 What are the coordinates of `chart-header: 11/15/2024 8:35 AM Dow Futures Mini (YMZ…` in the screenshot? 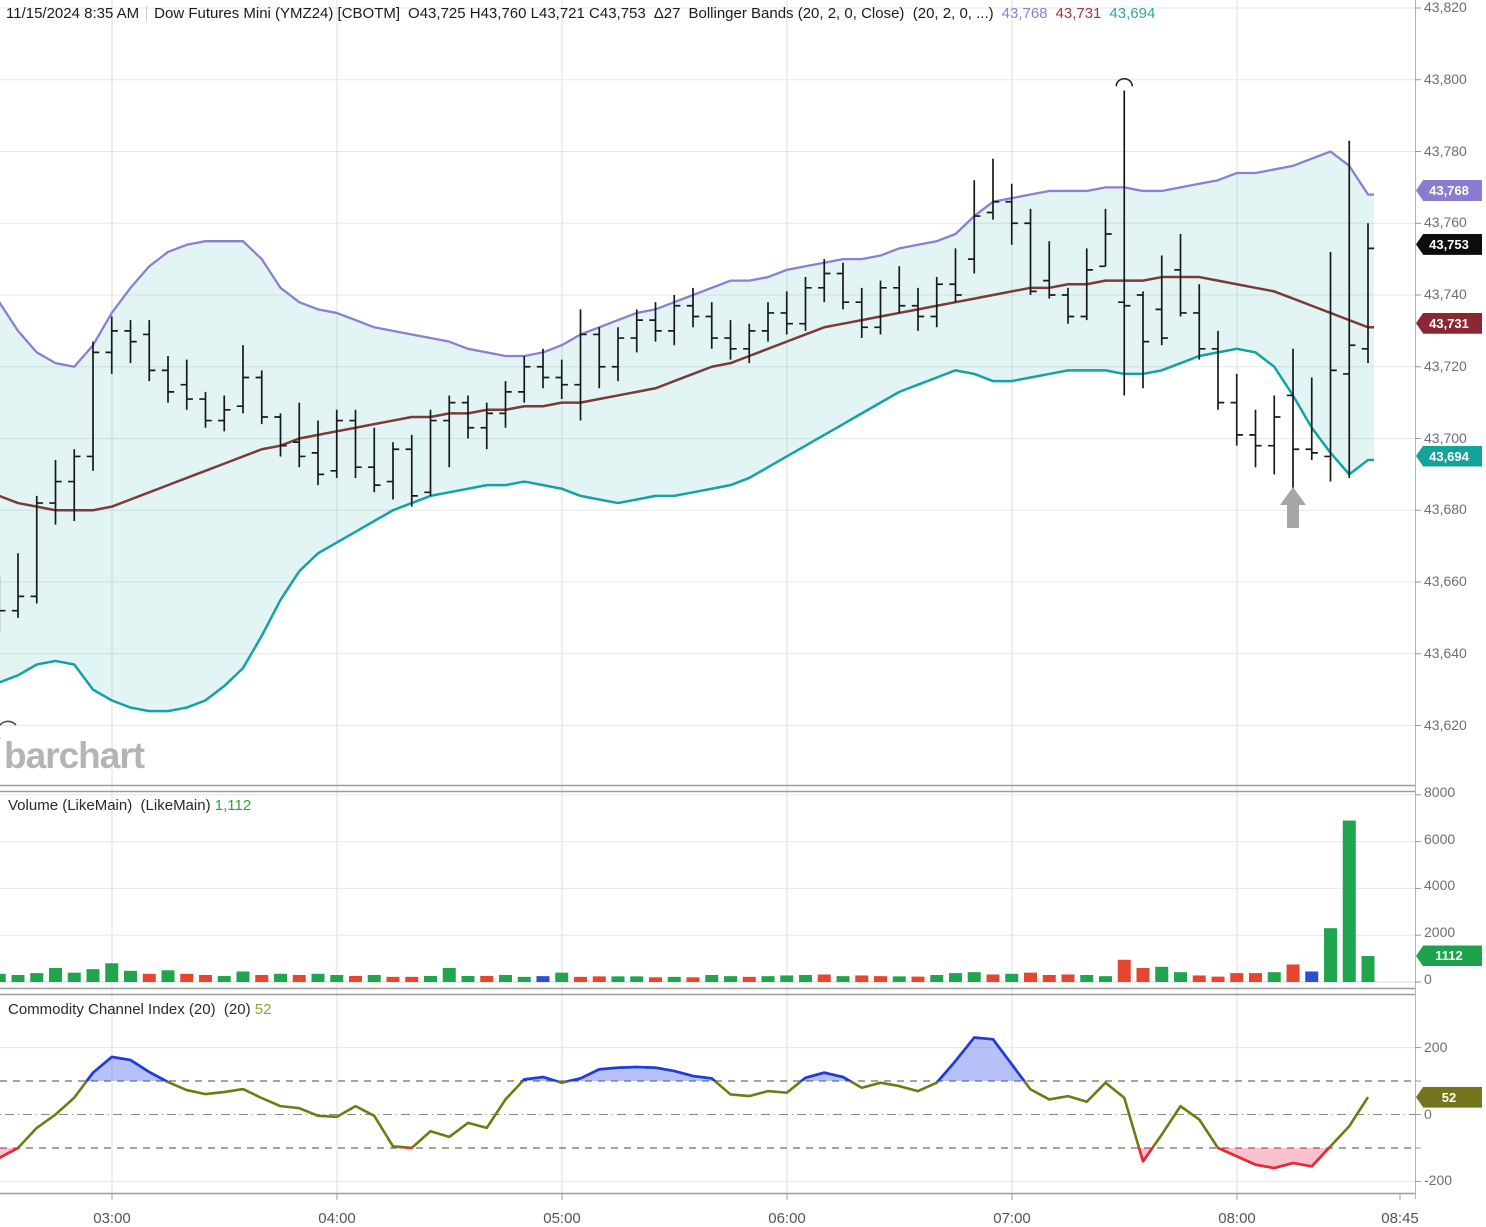 It's located at (580, 13).